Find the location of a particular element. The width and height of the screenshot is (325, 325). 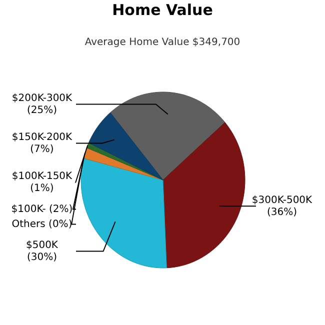

data-label: (30%) is located at coordinates (42, 257).